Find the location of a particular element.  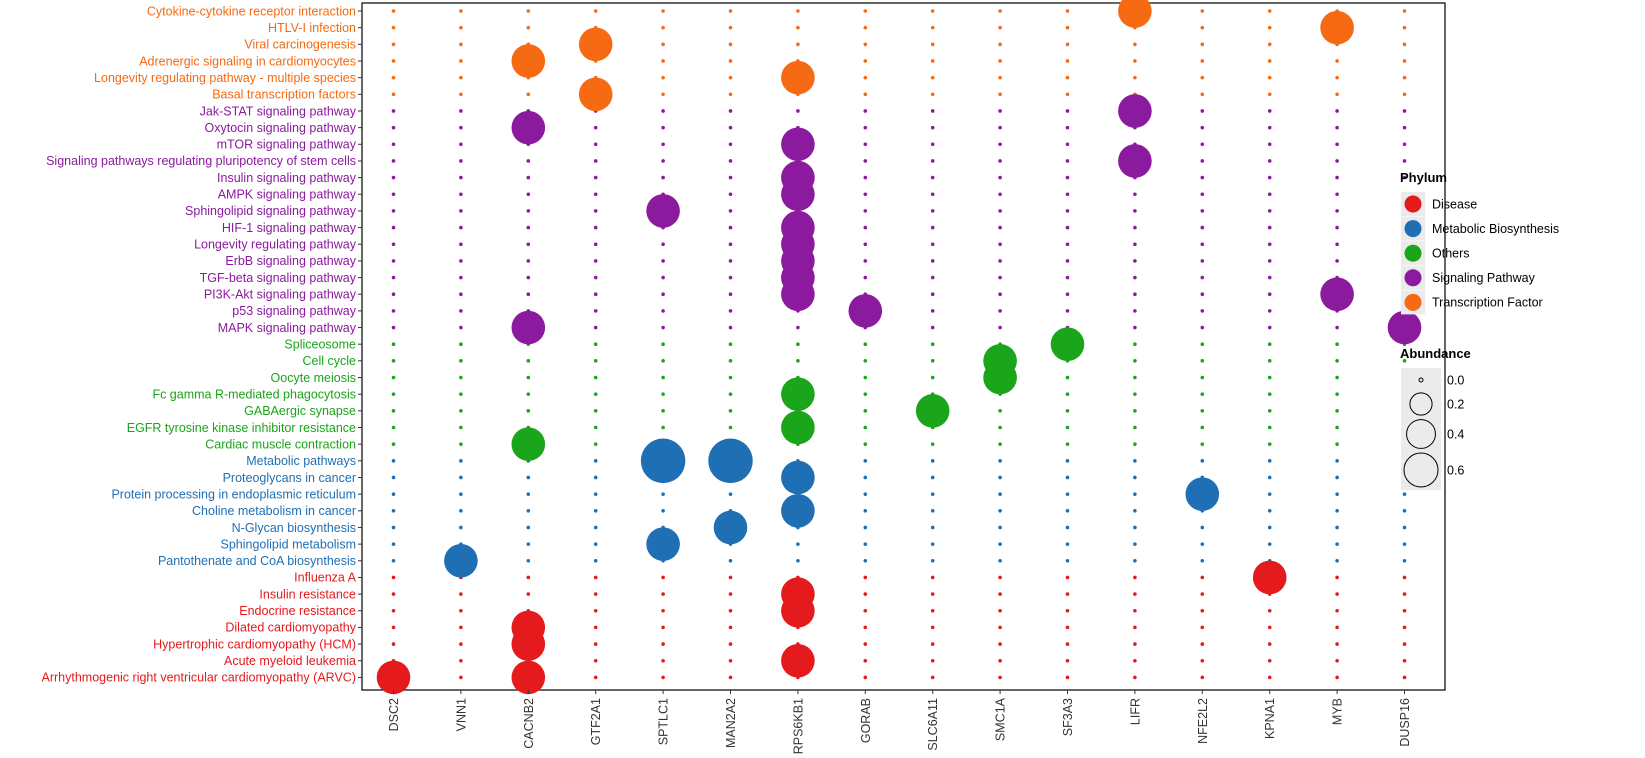

x-label-kpna1: KPNA1 is located at coordinates (1270, 718).